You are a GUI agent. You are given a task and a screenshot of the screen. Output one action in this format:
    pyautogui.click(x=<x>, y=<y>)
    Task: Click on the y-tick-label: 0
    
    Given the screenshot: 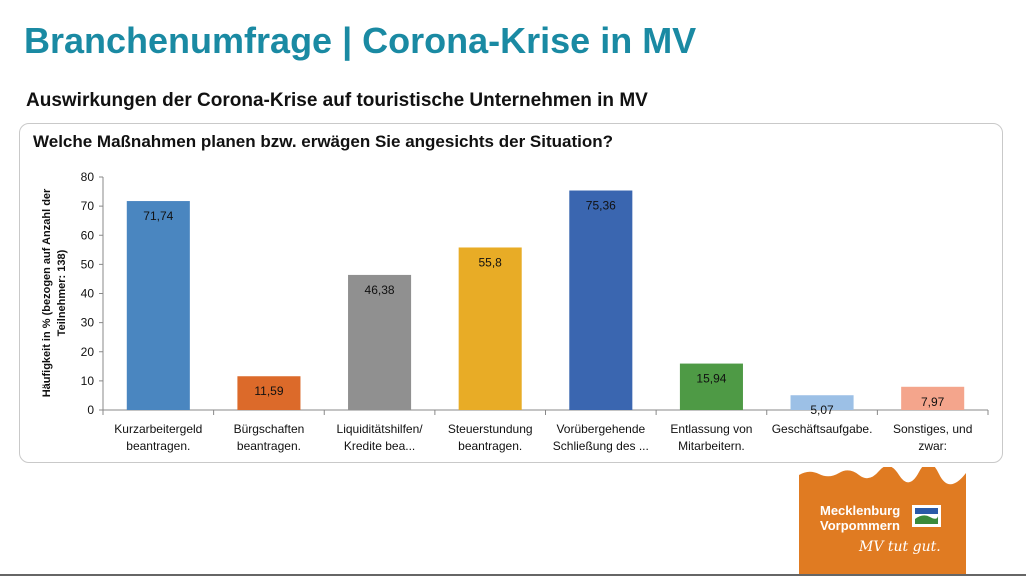 What is the action you would take?
    pyautogui.click(x=90, y=410)
    